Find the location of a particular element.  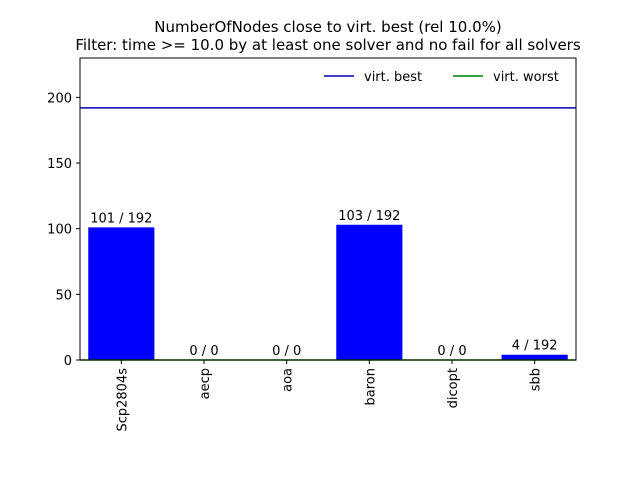

x-tick-label-Scp2804s: Scp2804s is located at coordinates (122, 400).